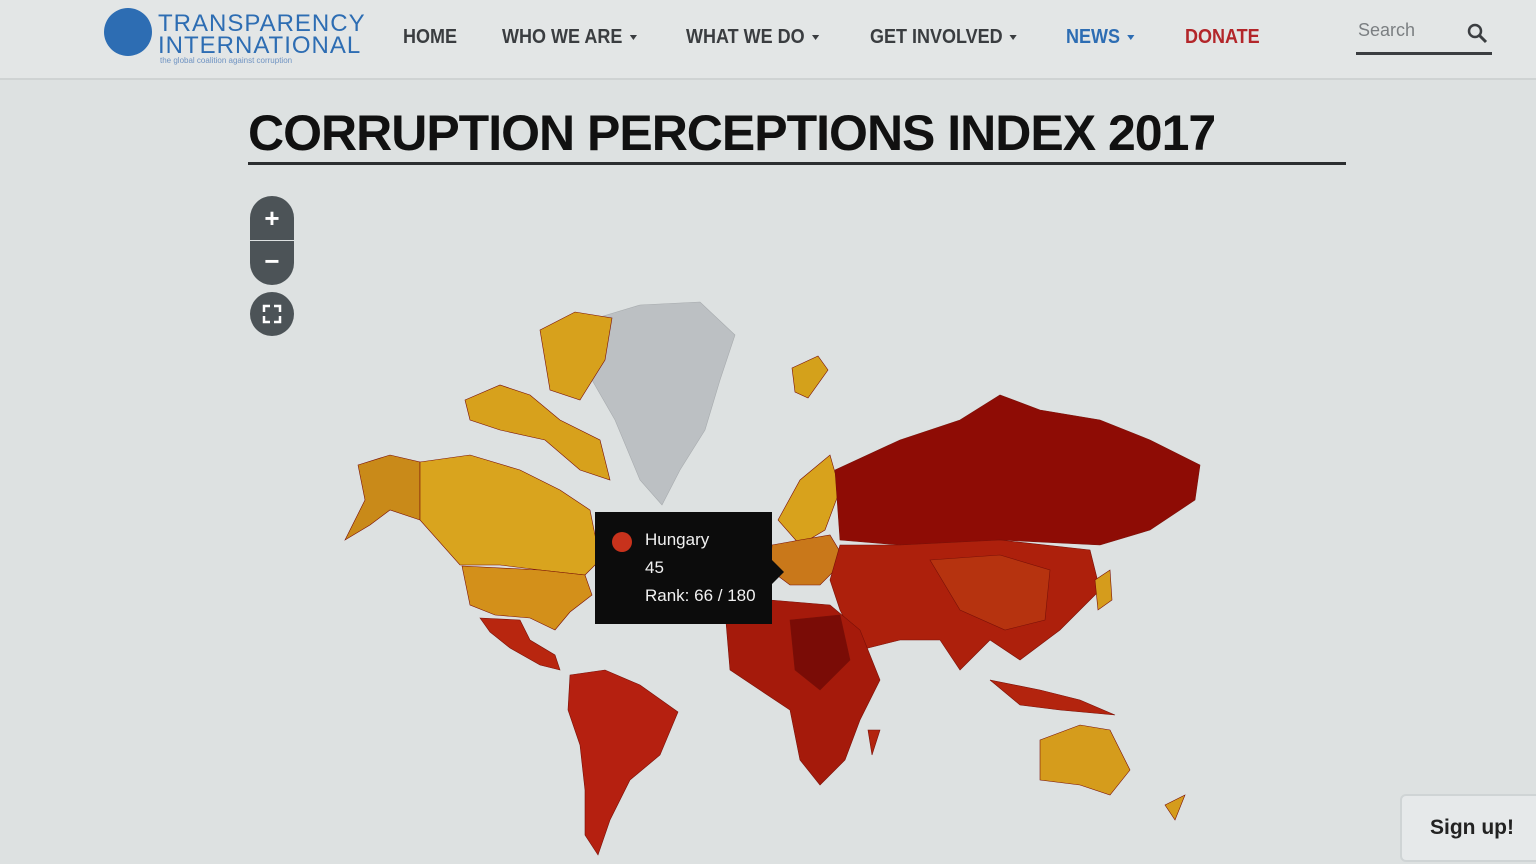  What do you see at coordinates (430, 37) in the screenshot?
I see `nav-link: HOME` at bounding box center [430, 37].